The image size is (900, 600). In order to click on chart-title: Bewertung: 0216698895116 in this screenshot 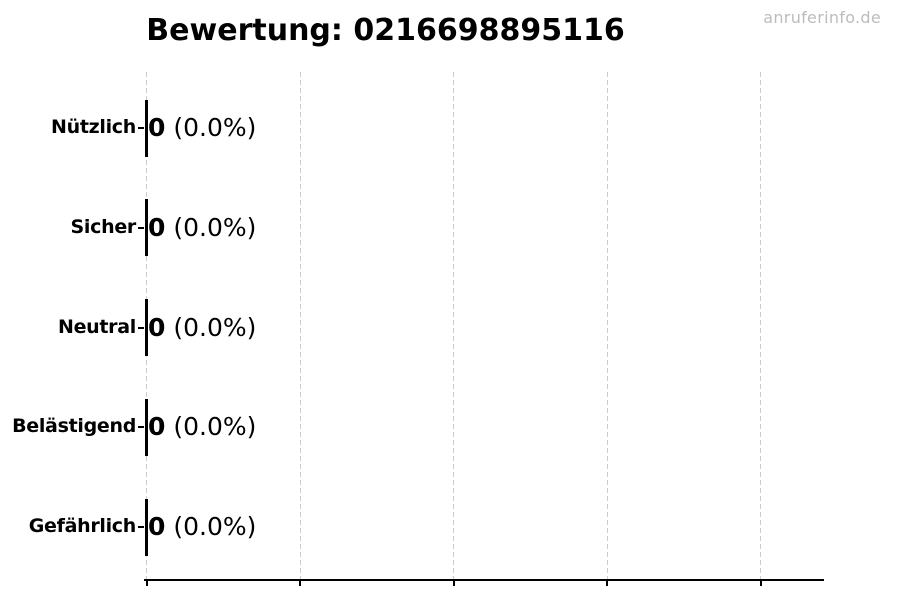, I will do `click(385, 30)`.